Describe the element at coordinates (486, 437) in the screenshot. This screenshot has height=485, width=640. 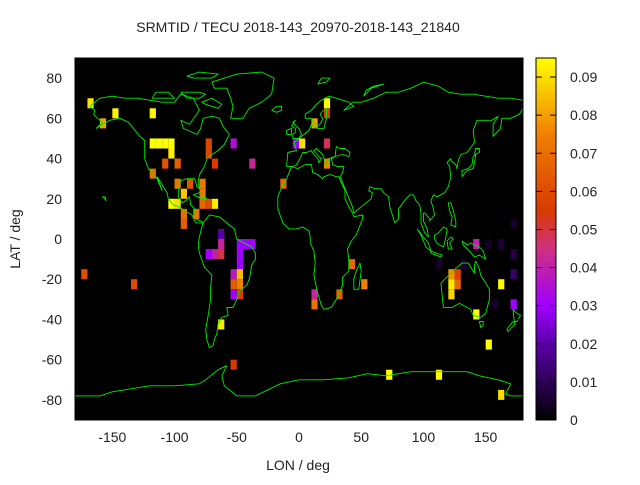
I see `x-tick-label: 150` at that location.